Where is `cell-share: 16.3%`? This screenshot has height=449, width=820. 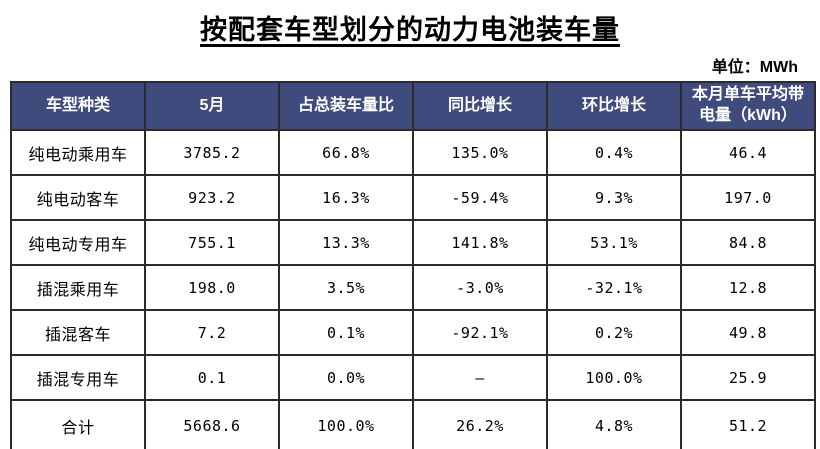
cell-share: 16.3% is located at coordinates (346, 197).